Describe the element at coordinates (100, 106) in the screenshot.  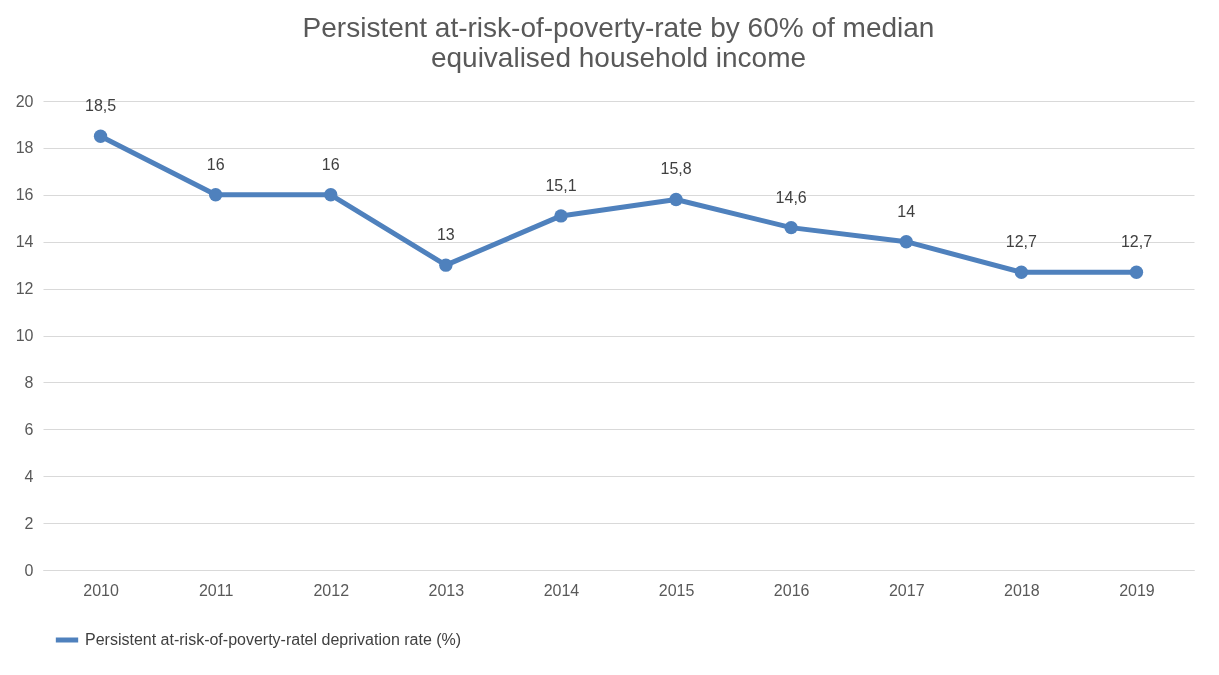
I see `data-label: 18,5` at that location.